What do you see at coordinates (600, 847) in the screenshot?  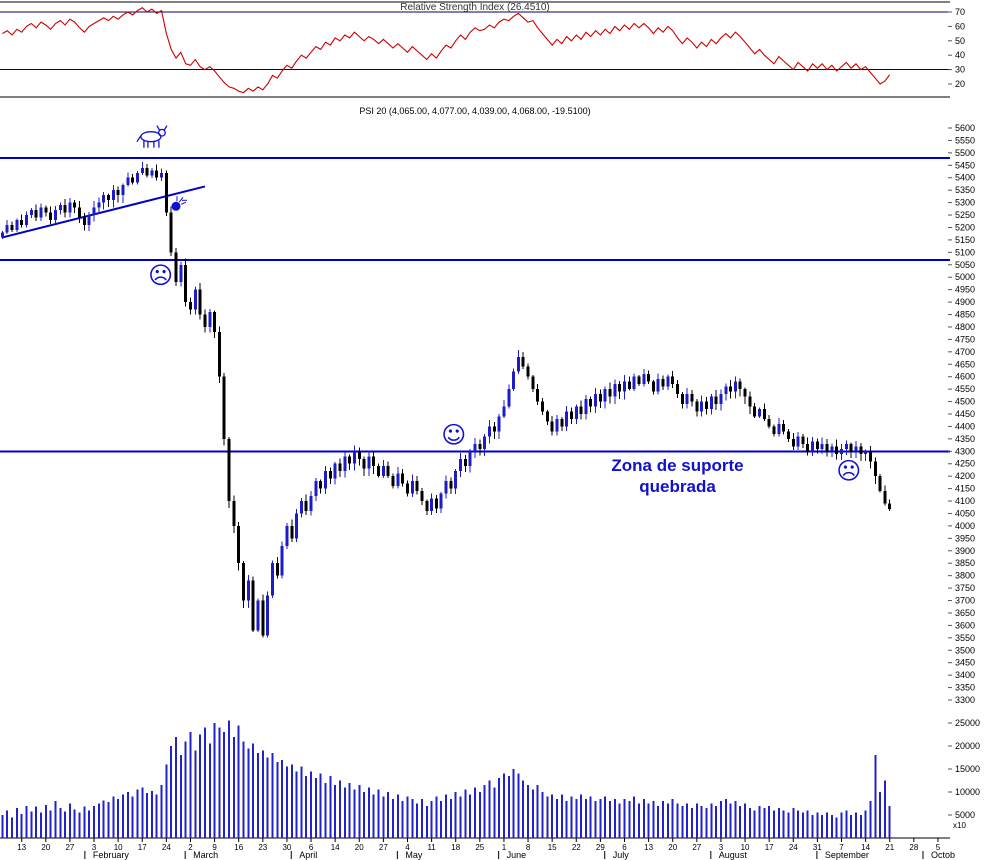 I see `svg-text: 29` at bounding box center [600, 847].